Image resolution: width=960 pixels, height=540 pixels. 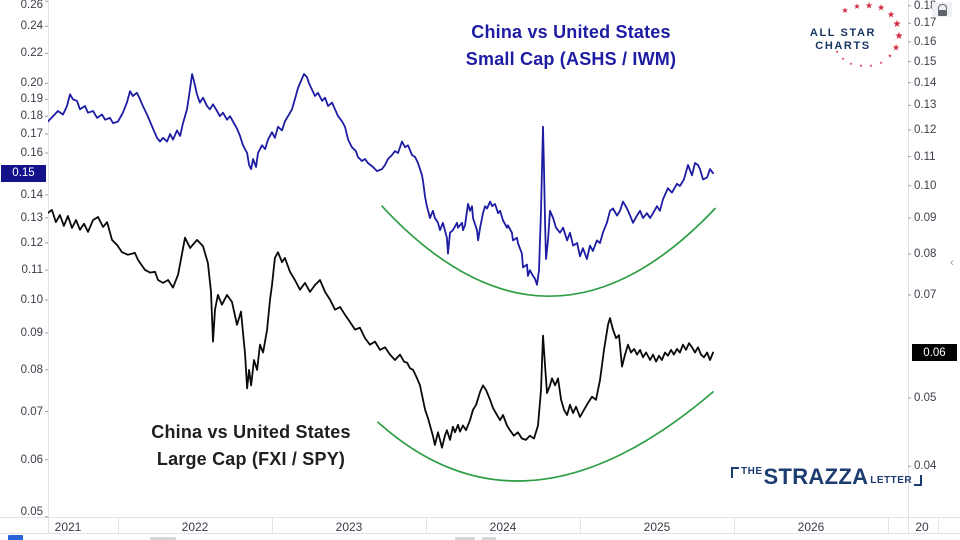 What do you see at coordinates (925, 156) in the screenshot?
I see `right-axis-label: 0.11` at bounding box center [925, 156].